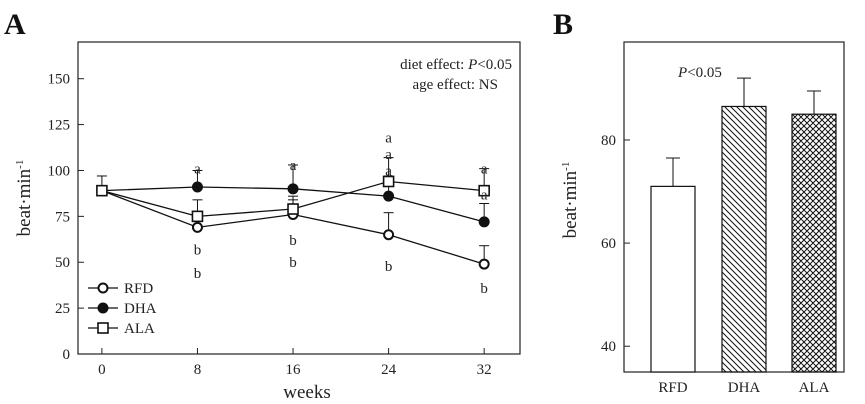 The height and width of the screenshot is (404, 865). Describe the element at coordinates (139, 329) in the screenshot. I see `legend-label-ala: ALA` at that location.